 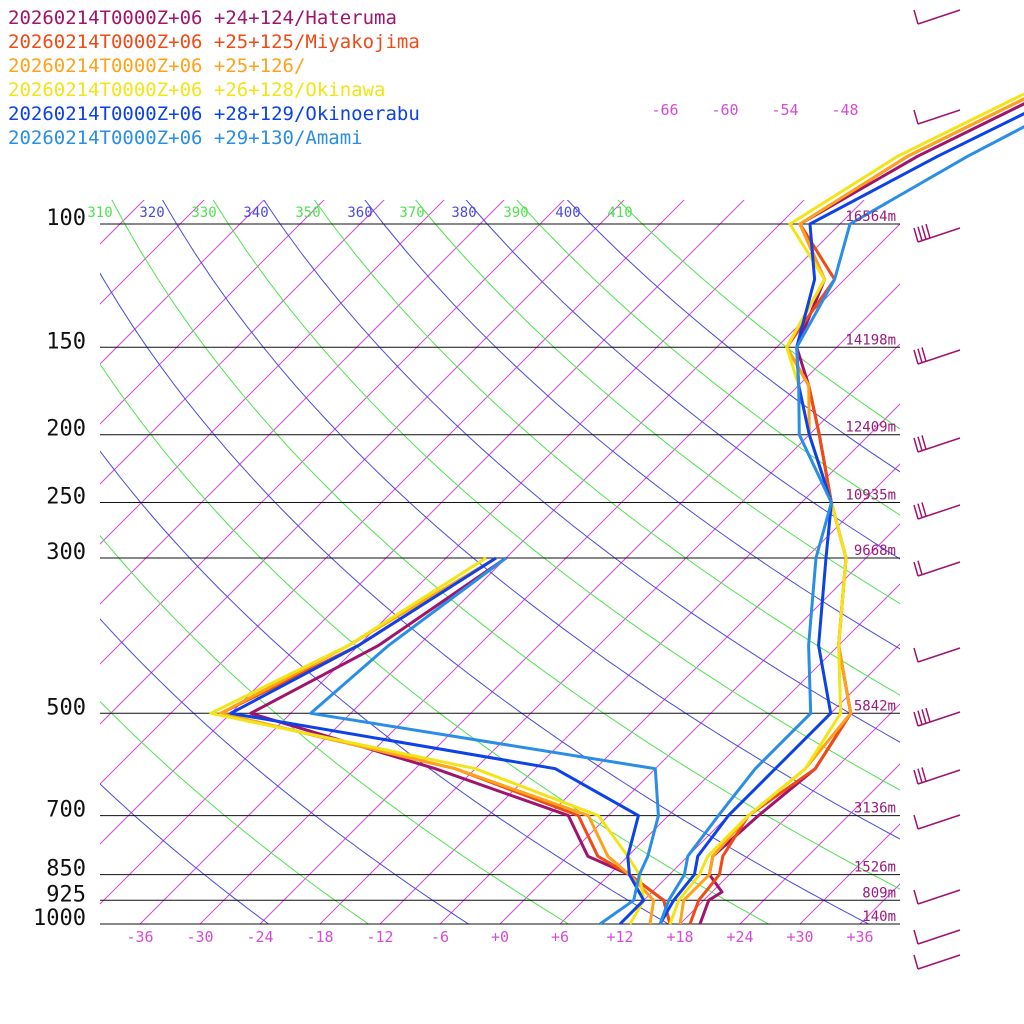 What do you see at coordinates (156, 66) in the screenshot?
I see `legend-entry-2: 20260214T0000Z+06 +25+126/` at bounding box center [156, 66].